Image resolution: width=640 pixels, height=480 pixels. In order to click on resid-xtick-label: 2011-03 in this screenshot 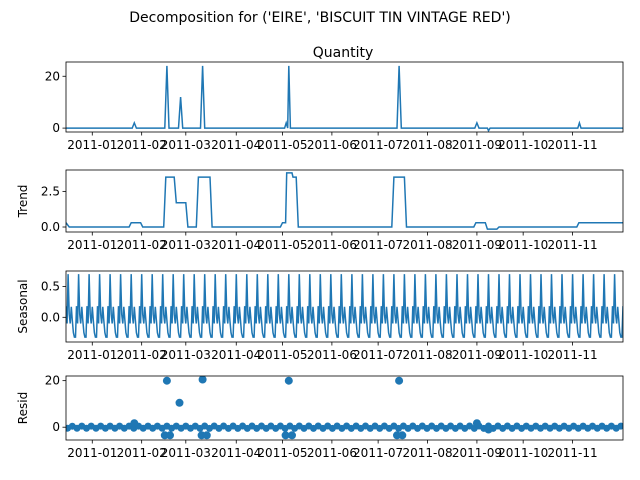, I will do `click(186, 453)`.